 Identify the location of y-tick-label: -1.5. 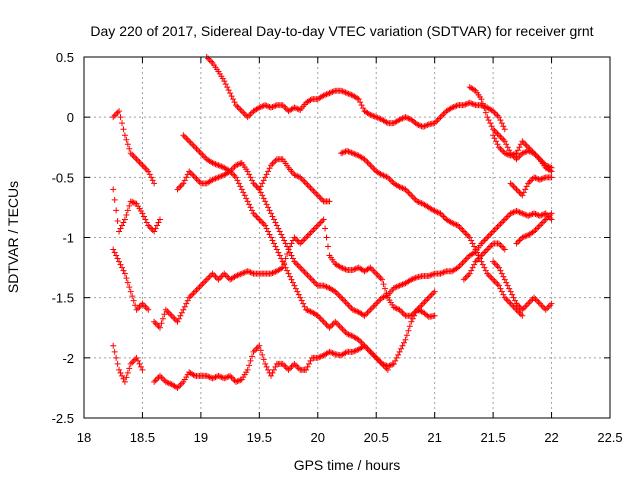
(63, 298).